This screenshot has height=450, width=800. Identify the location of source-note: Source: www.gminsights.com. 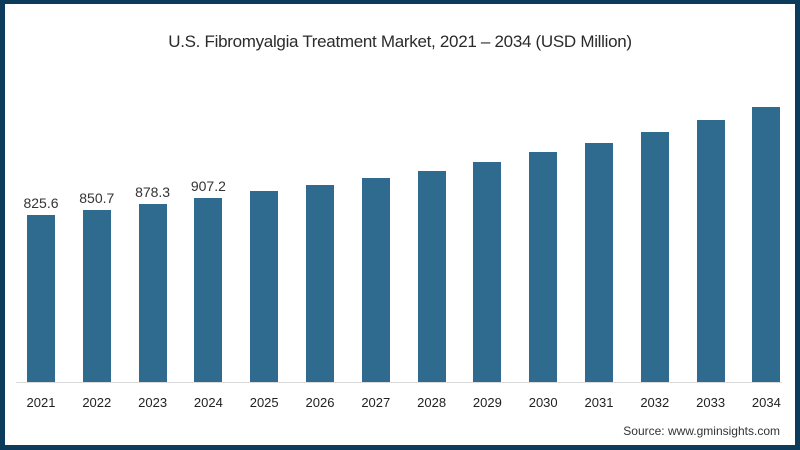
(701, 431).